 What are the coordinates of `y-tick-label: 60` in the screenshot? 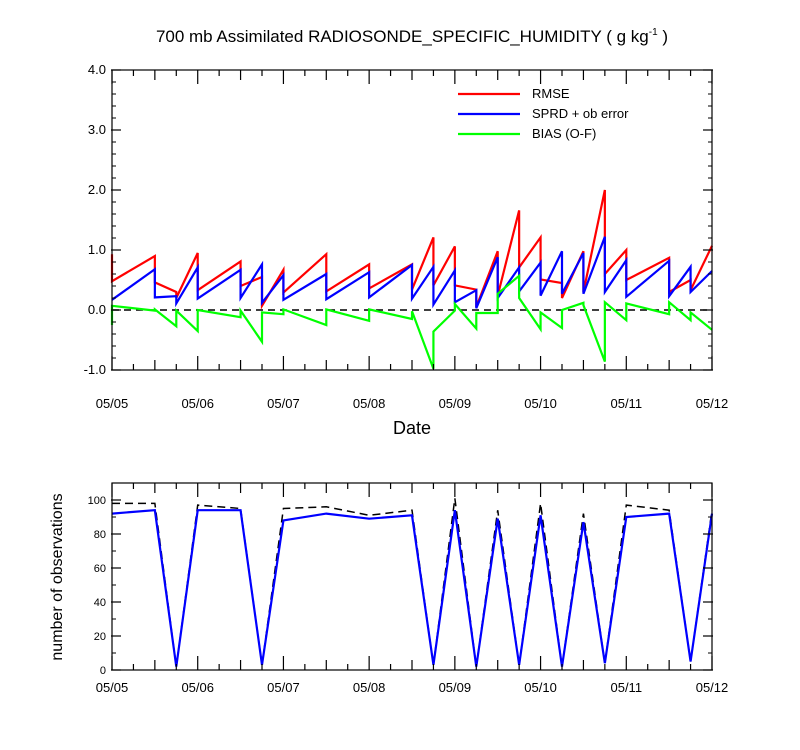 It's located at (100, 569).